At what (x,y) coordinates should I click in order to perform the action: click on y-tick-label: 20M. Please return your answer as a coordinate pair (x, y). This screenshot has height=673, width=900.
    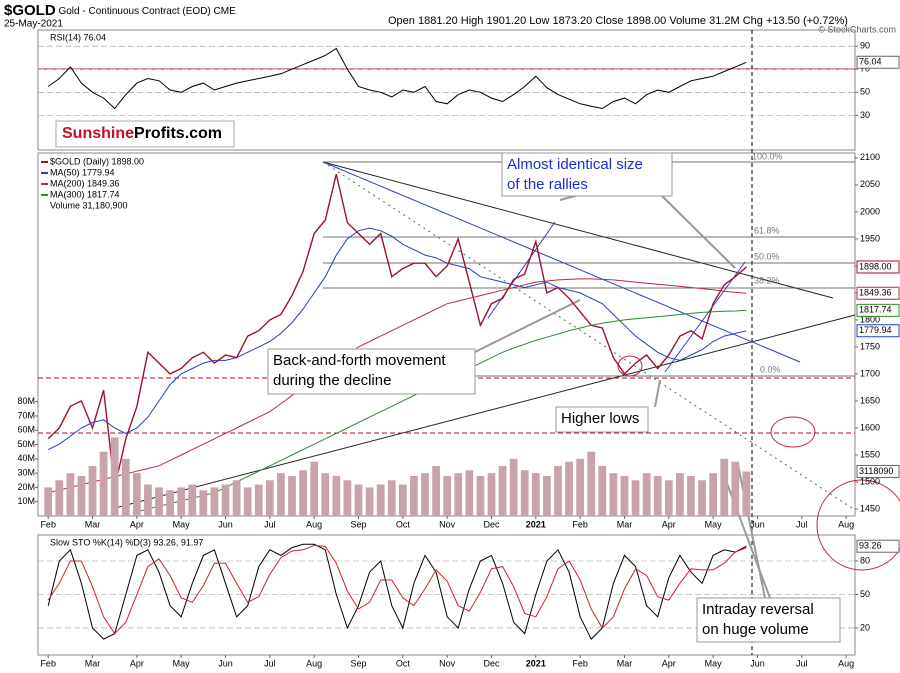
    Looking at the image, I should click on (26, 487).